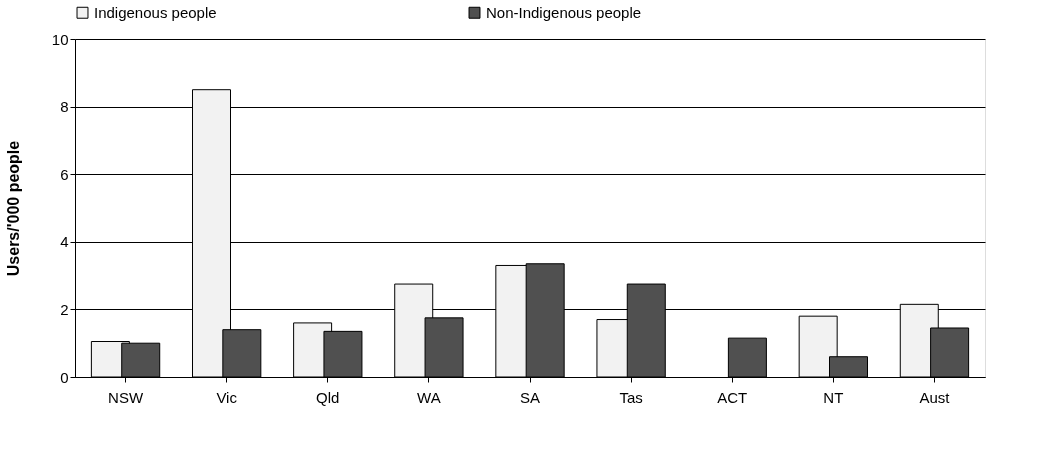 The image size is (1059, 461). I want to click on y-tick-label: 2, so click(64, 309).